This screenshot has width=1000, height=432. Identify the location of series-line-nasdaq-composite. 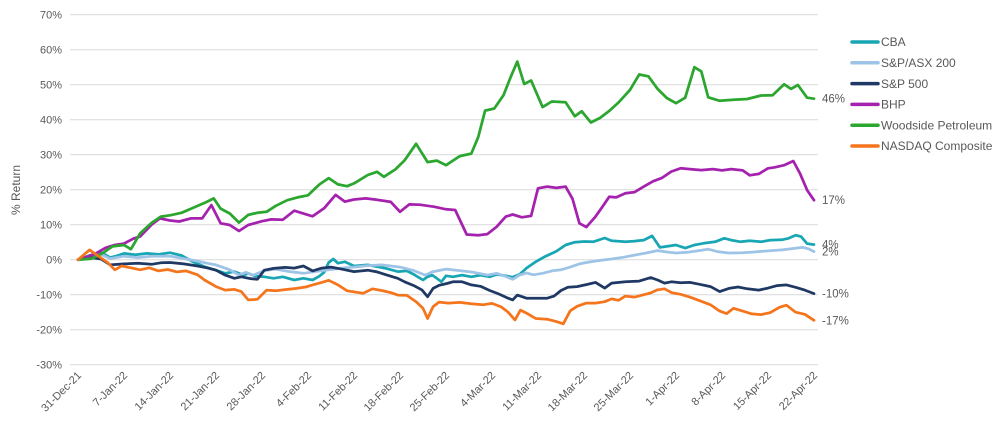
(446, 287).